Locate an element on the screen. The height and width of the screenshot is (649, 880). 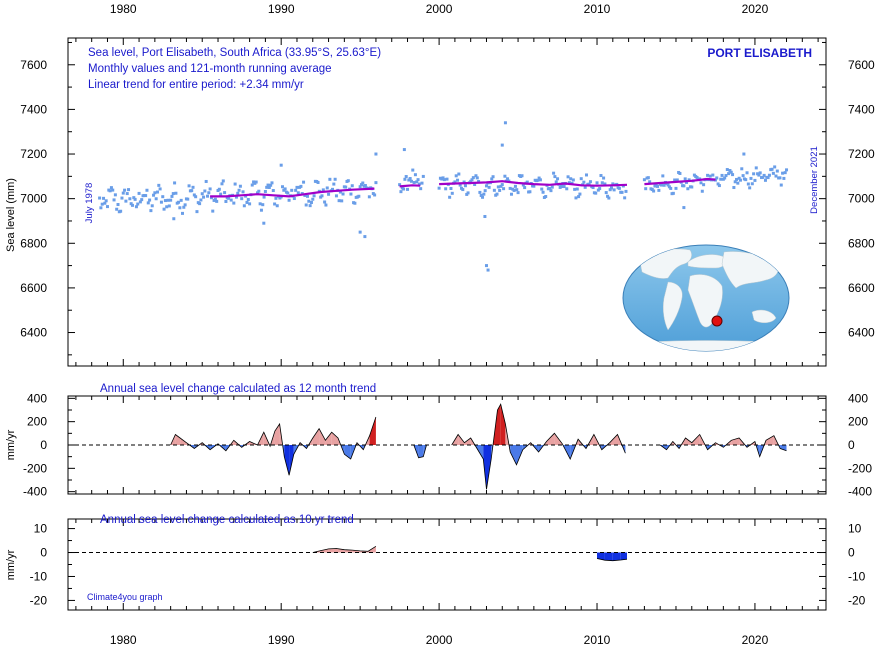
start-date-label: July 1978 is located at coordinates (89, 203).